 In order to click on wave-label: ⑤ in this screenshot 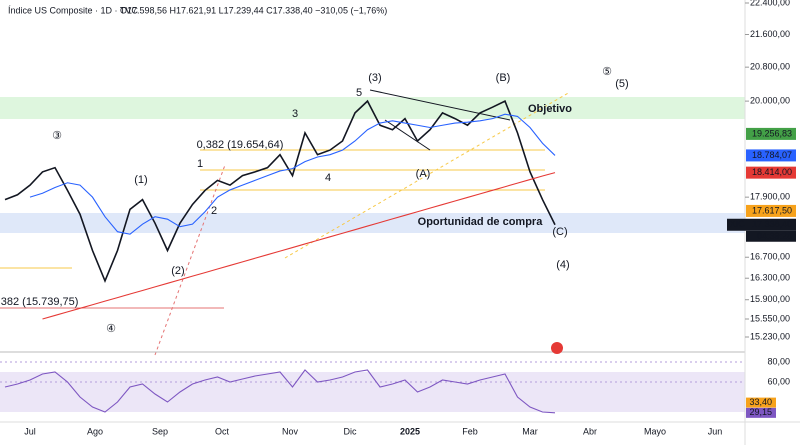, I will do `click(607, 72)`.